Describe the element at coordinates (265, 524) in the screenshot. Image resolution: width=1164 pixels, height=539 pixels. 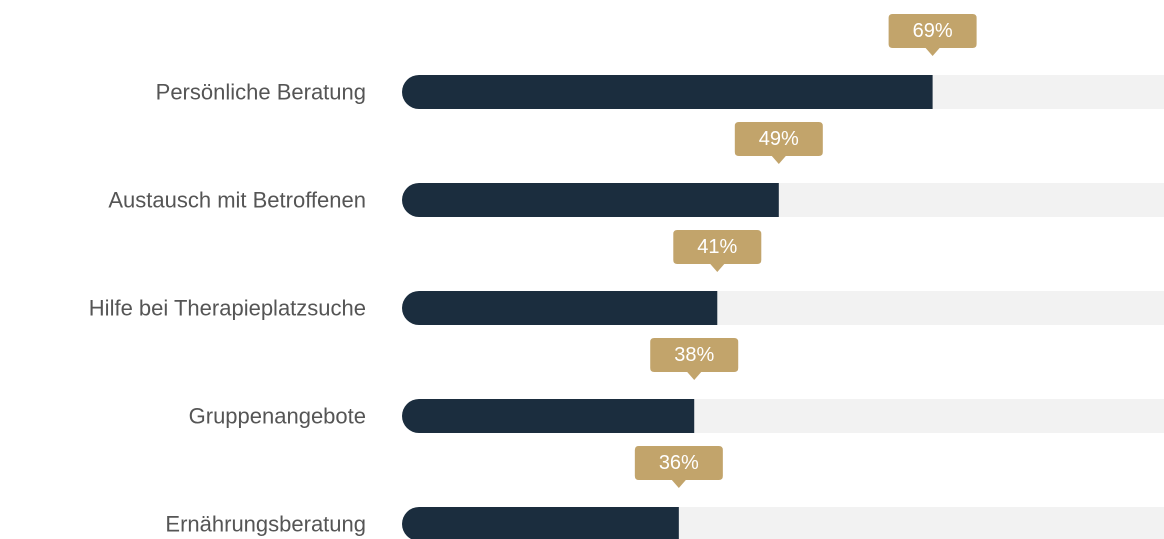
I see `category-label: Ernährungsberatung` at that location.